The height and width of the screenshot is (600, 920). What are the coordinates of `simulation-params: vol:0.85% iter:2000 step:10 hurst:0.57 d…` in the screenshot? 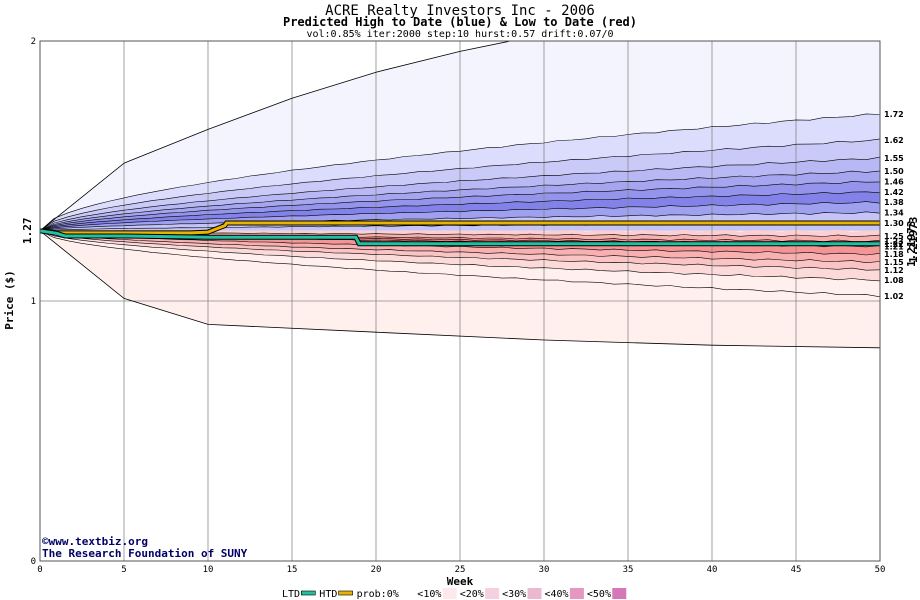 It's located at (459, 34).